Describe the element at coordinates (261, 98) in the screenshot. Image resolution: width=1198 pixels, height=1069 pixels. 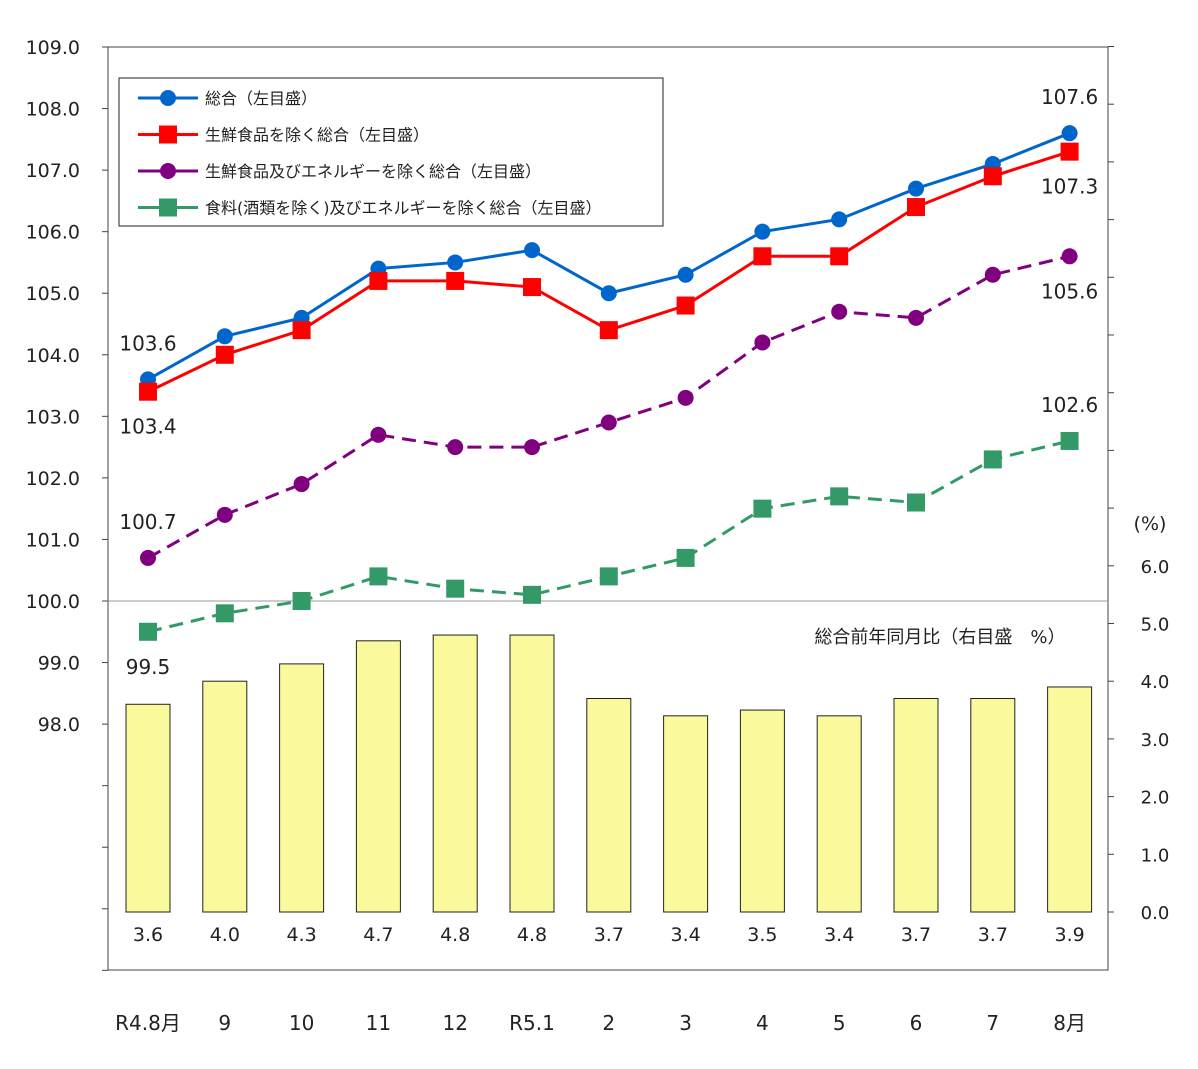
I see `legend-label: 総合（左目盛）` at that location.